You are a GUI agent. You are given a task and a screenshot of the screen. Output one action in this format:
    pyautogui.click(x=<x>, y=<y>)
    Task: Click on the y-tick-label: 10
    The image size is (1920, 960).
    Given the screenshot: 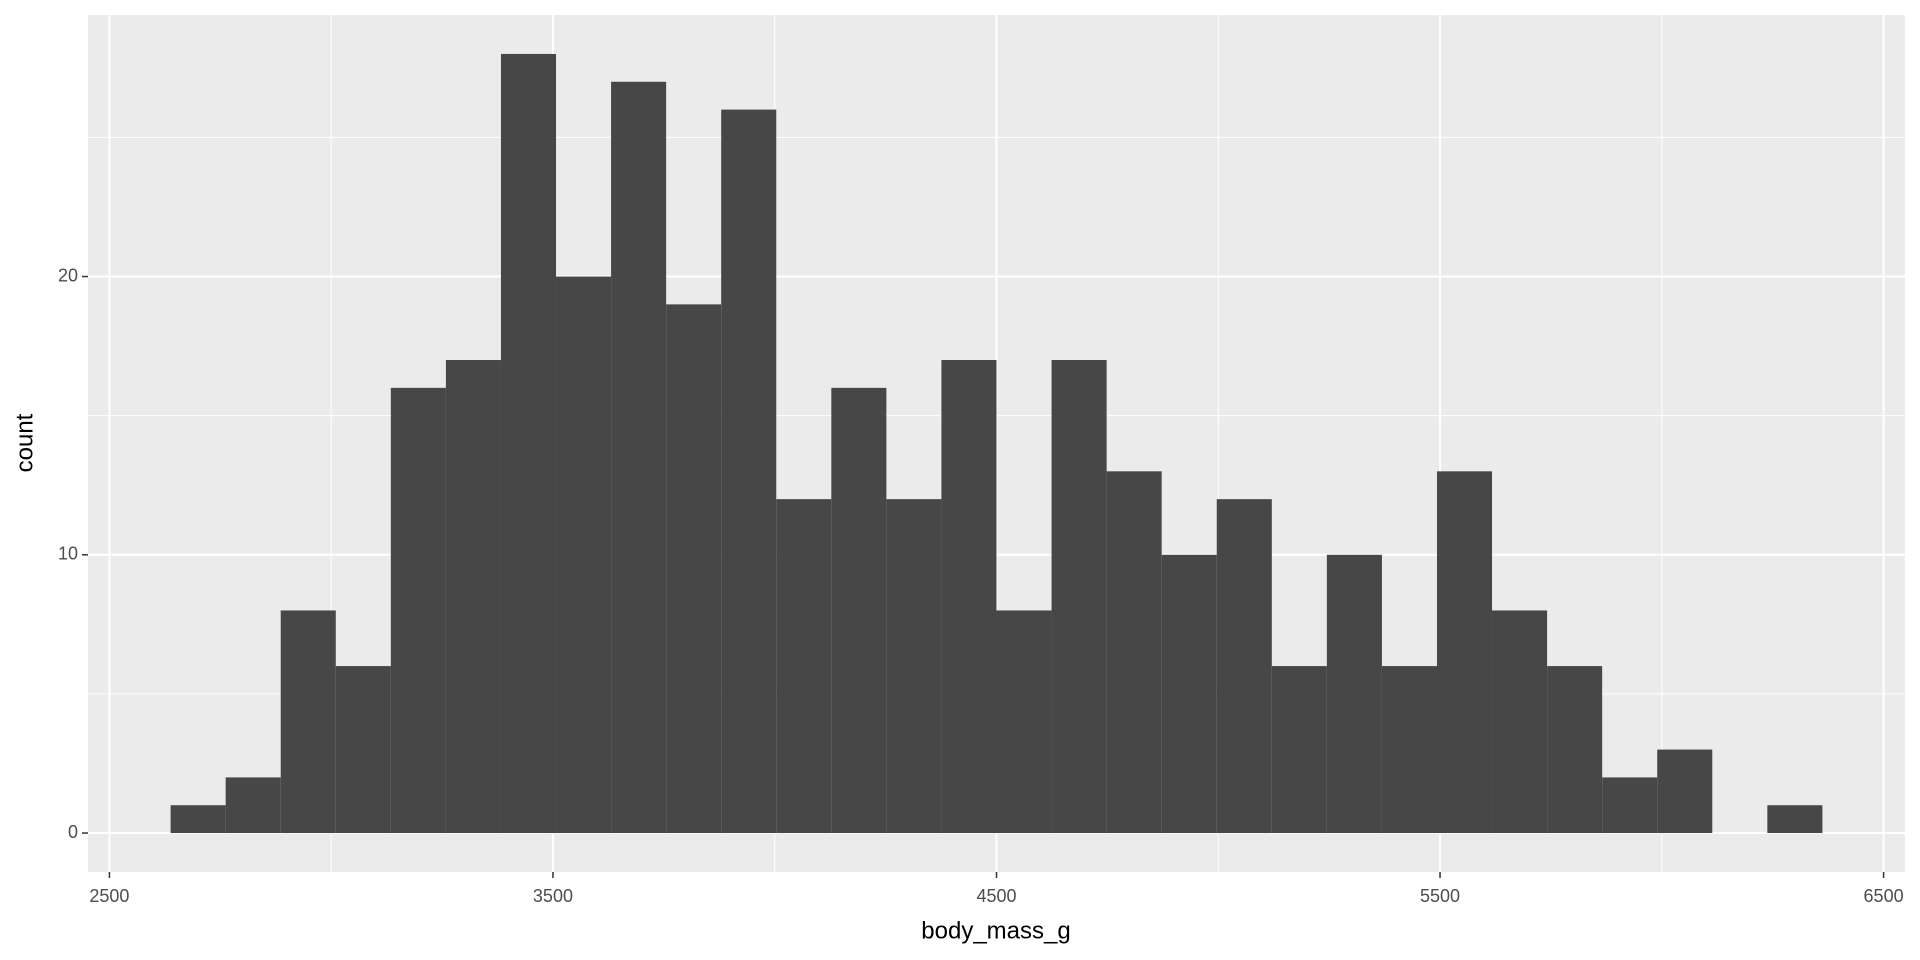 What is the action you would take?
    pyautogui.click(x=68, y=554)
    